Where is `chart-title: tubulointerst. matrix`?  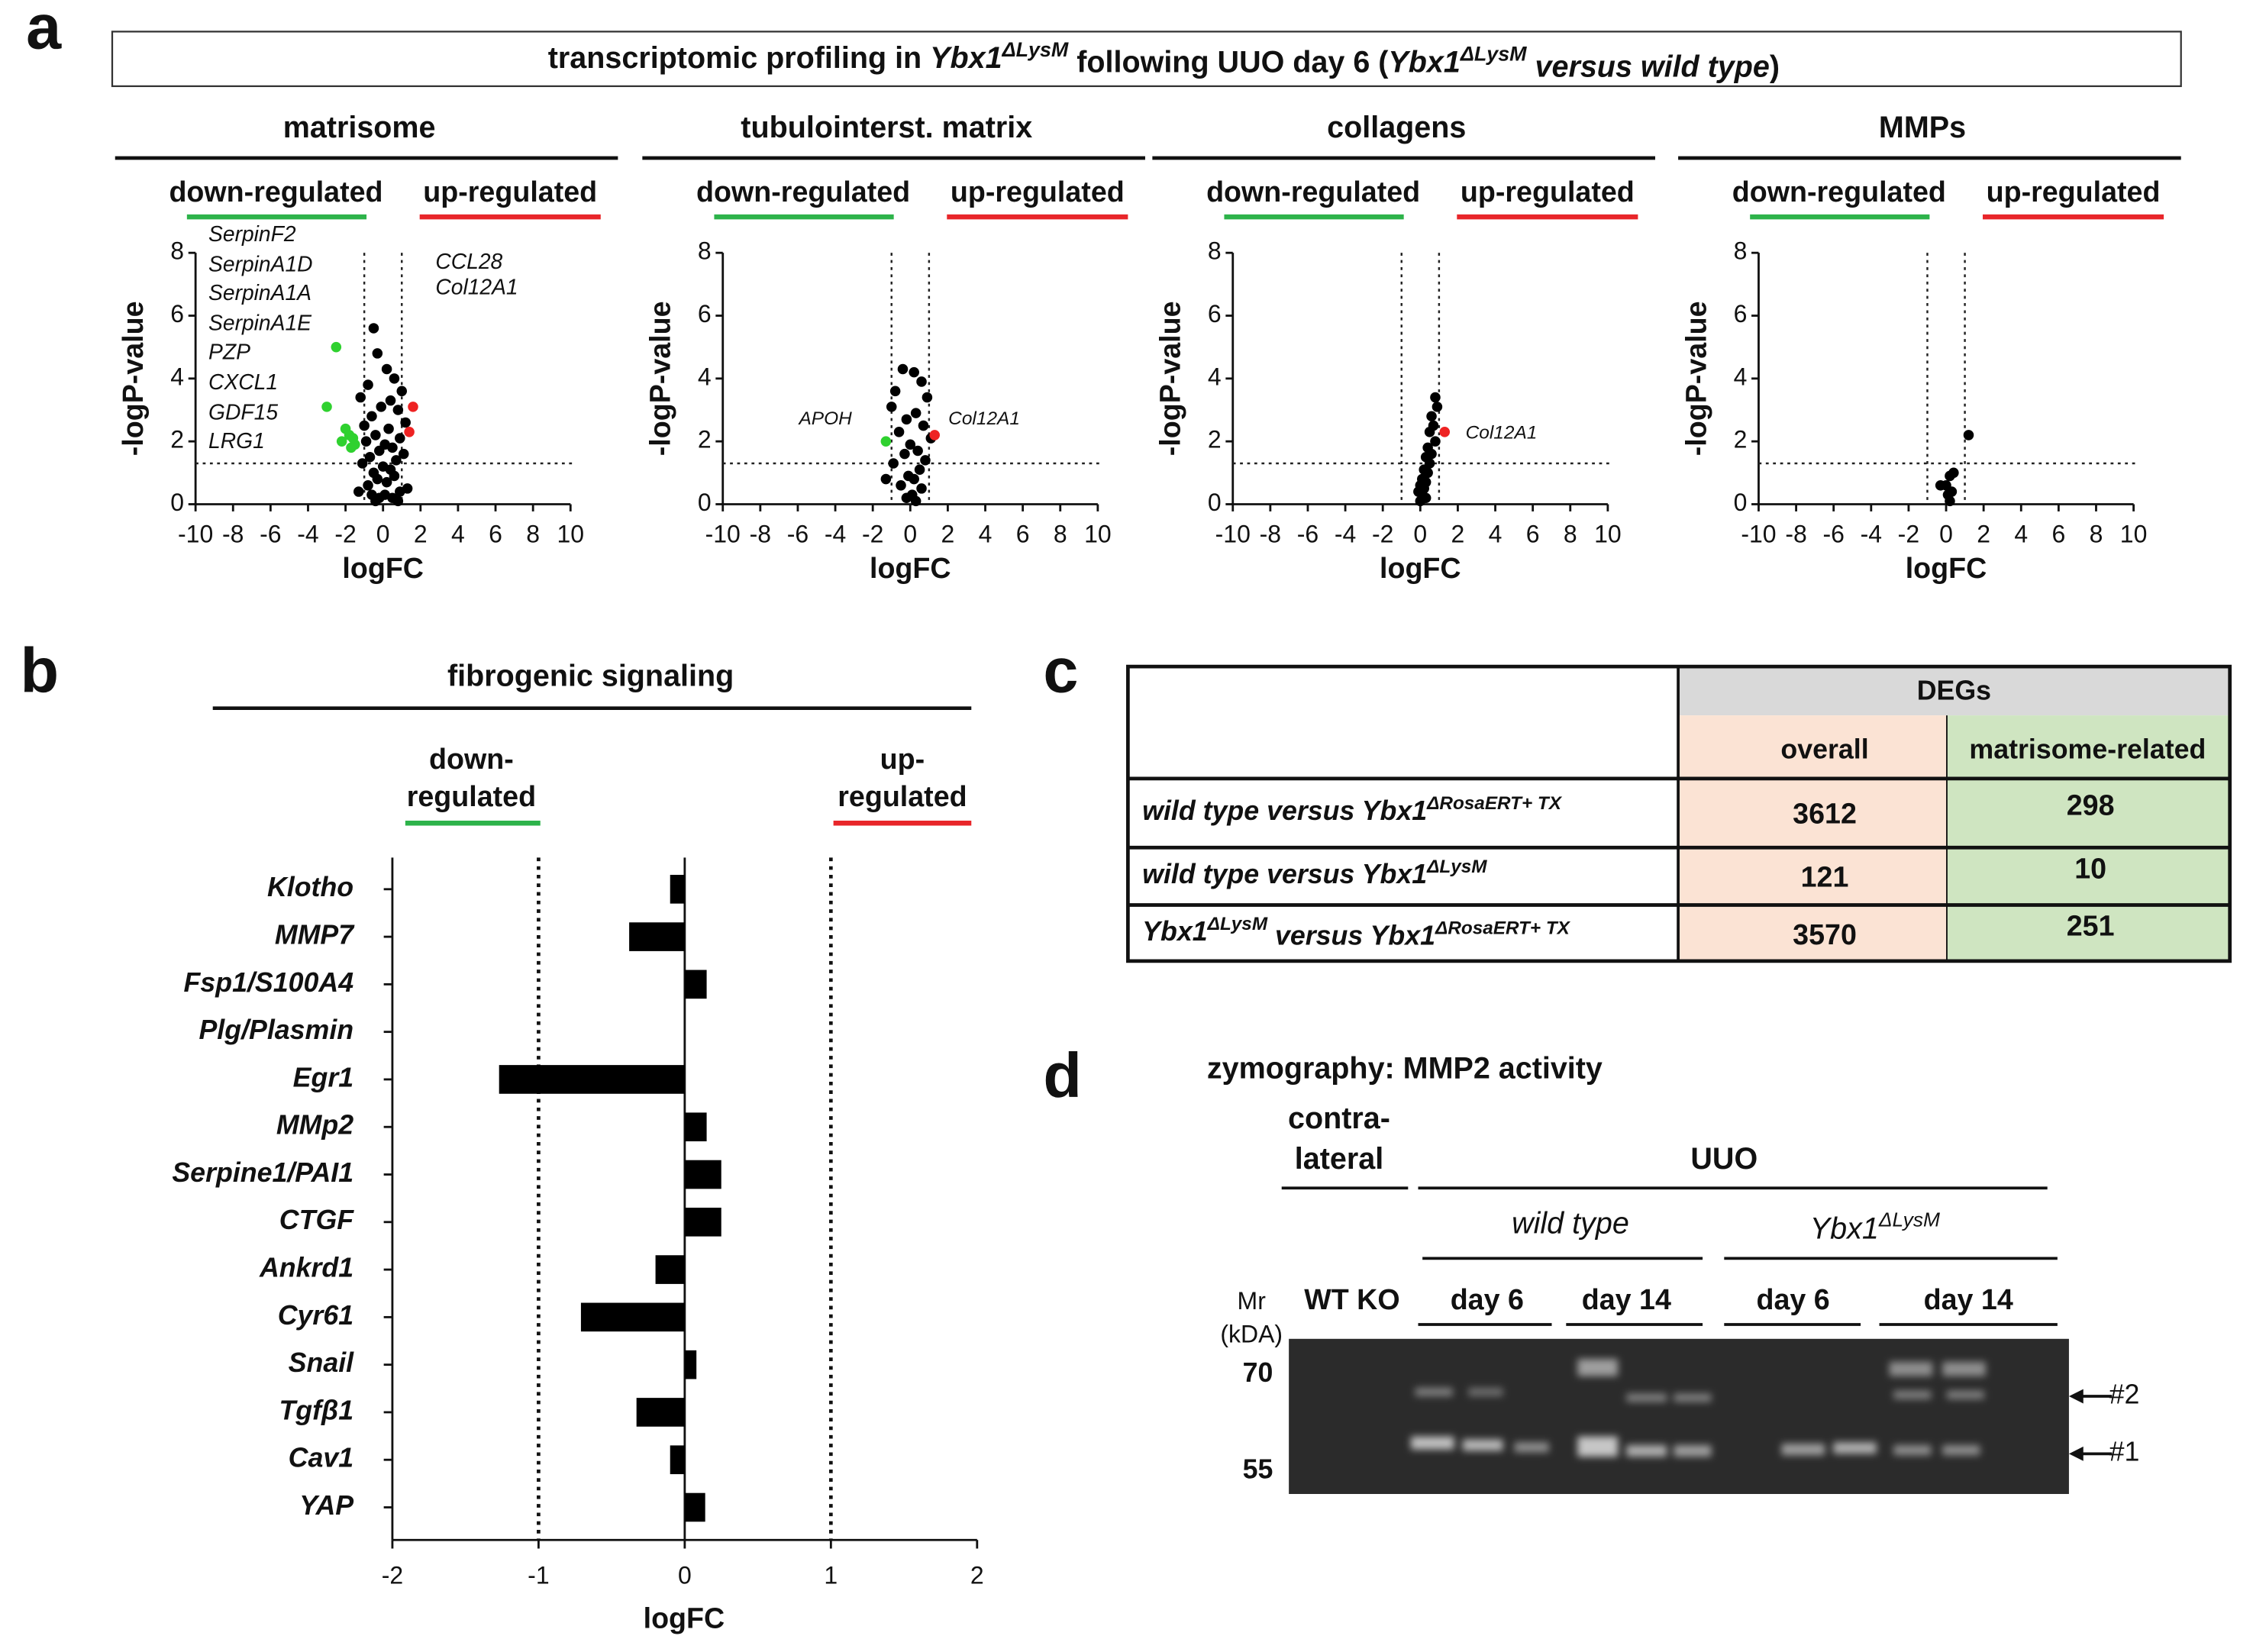 chart-title: tubulointerst. matrix is located at coordinates (886, 127).